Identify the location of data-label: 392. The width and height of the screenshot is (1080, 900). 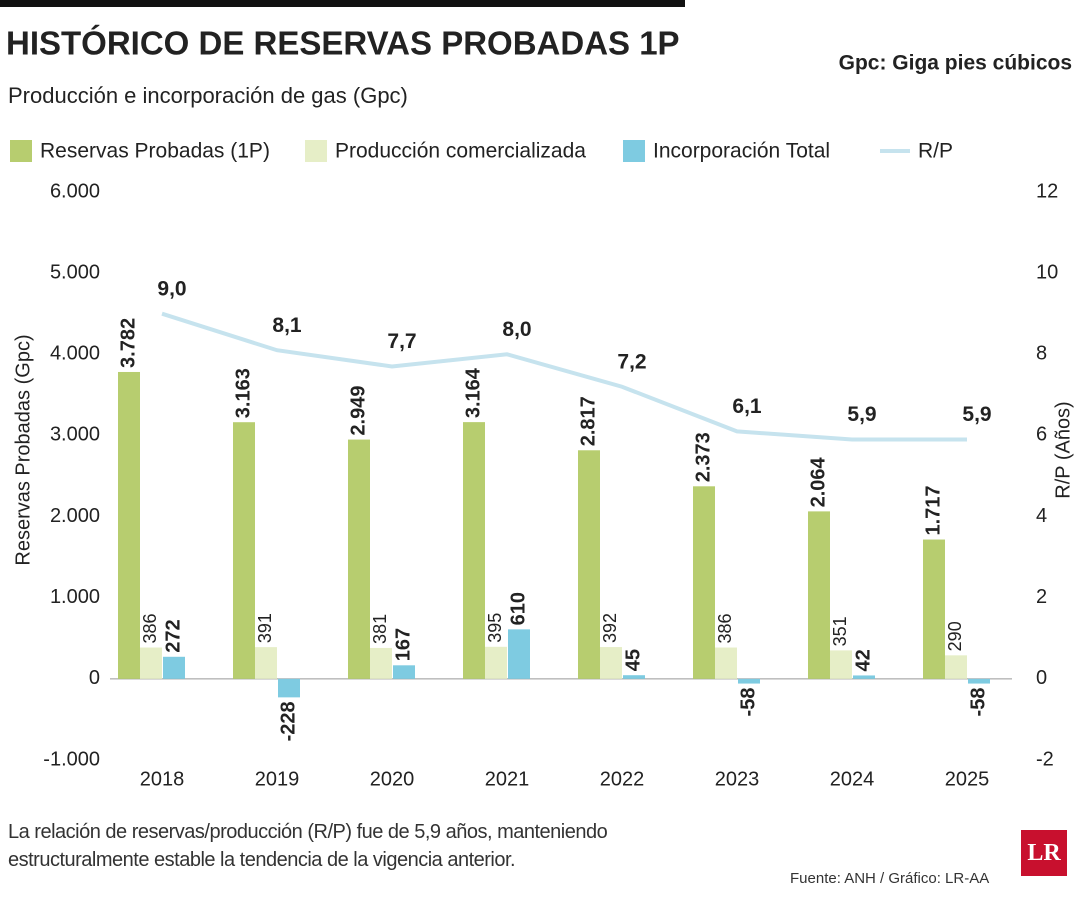
(610, 628).